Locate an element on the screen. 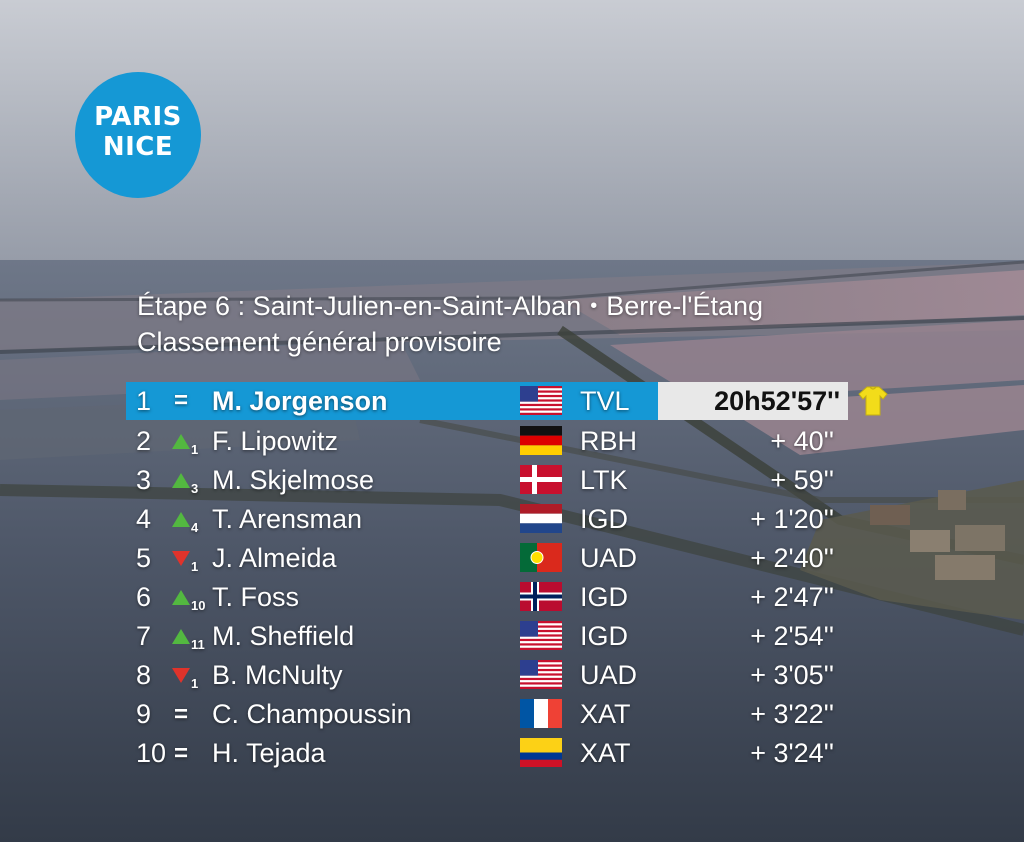  places-gained: 10 is located at coordinates (198, 605).